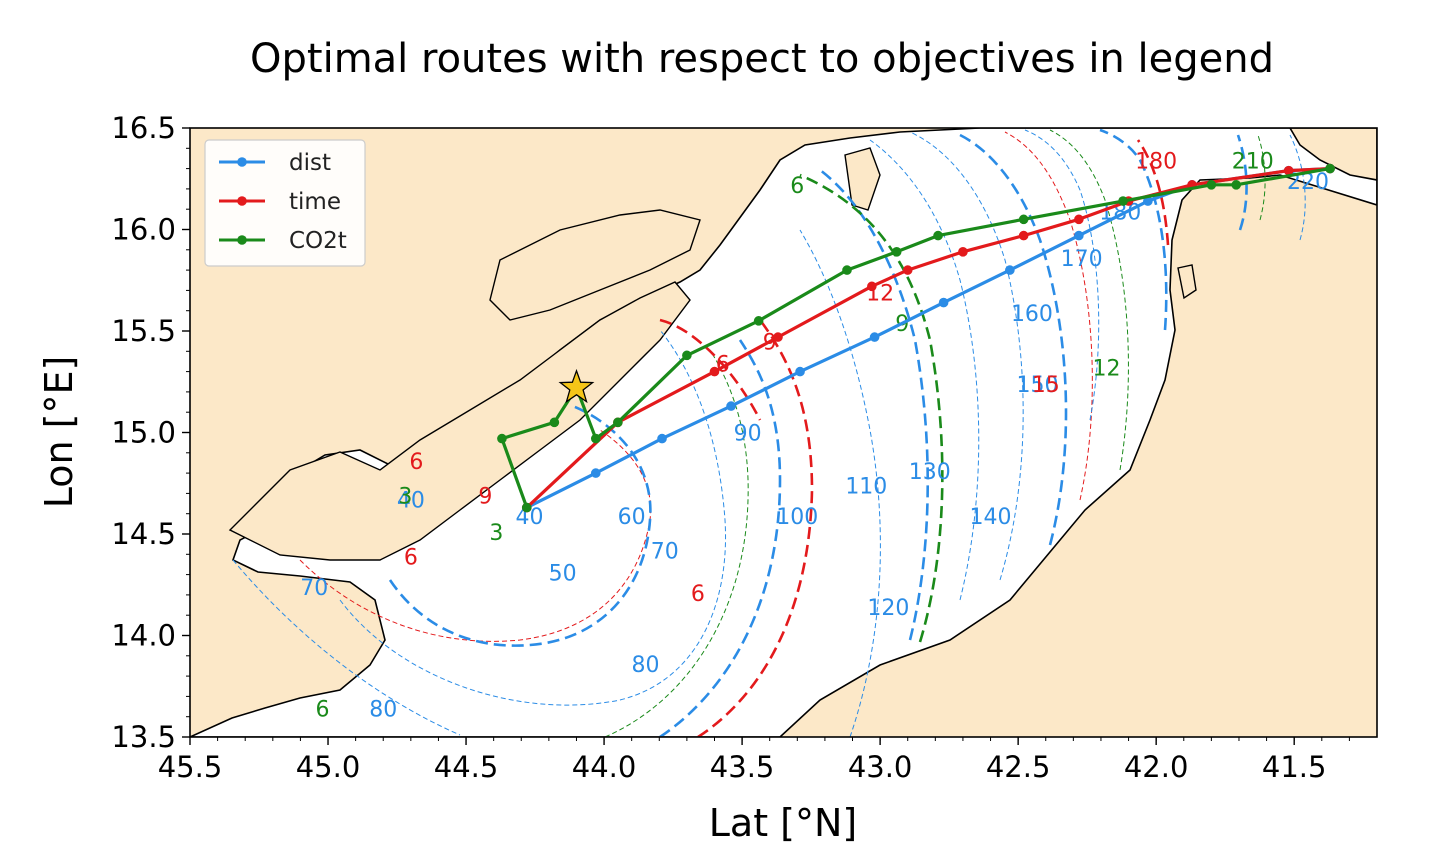 This screenshot has width=1440, height=856. What do you see at coordinates (880, 767) in the screenshot?
I see `x-tick-label: 43.0` at bounding box center [880, 767].